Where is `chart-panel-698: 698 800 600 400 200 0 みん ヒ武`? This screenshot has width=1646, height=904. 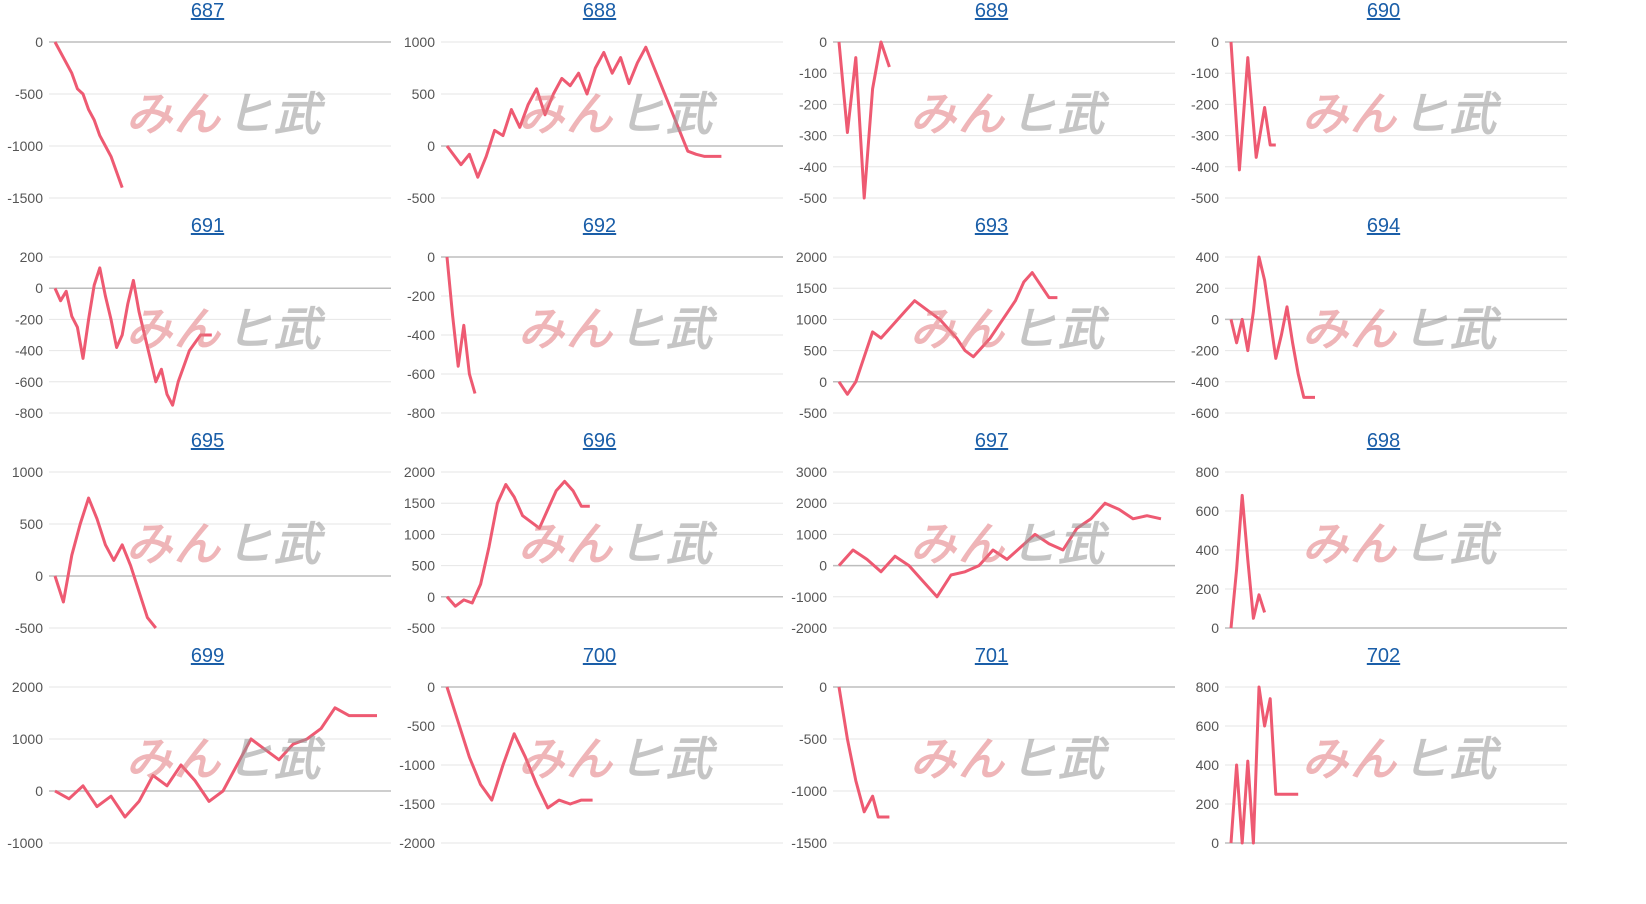 chart-panel-698: 698 800 600 400 200 0 みん ヒ武 is located at coordinates (1383, 544).